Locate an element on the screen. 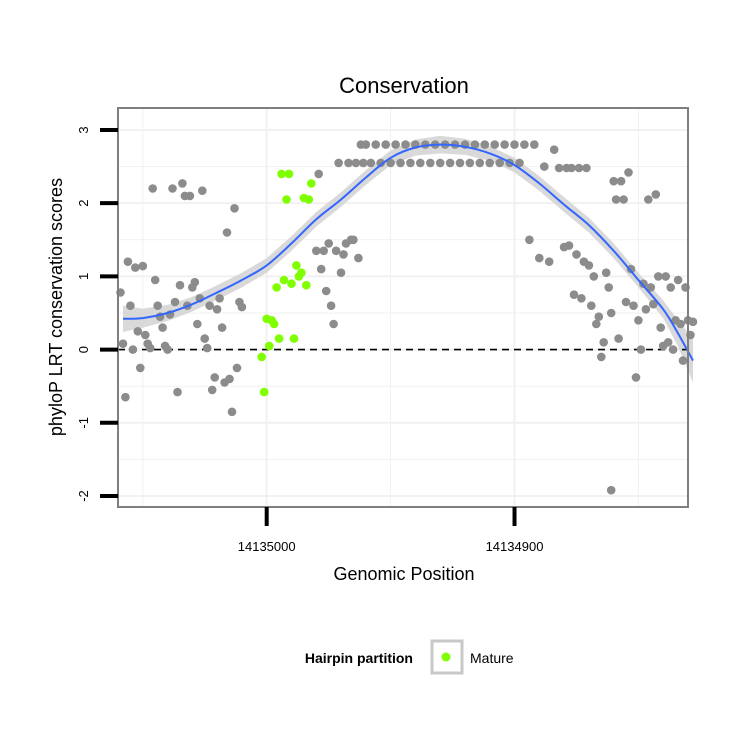 This screenshot has height=750, width=750. y-axis-label: phyloP LRT conservation scores is located at coordinates (56, 307).